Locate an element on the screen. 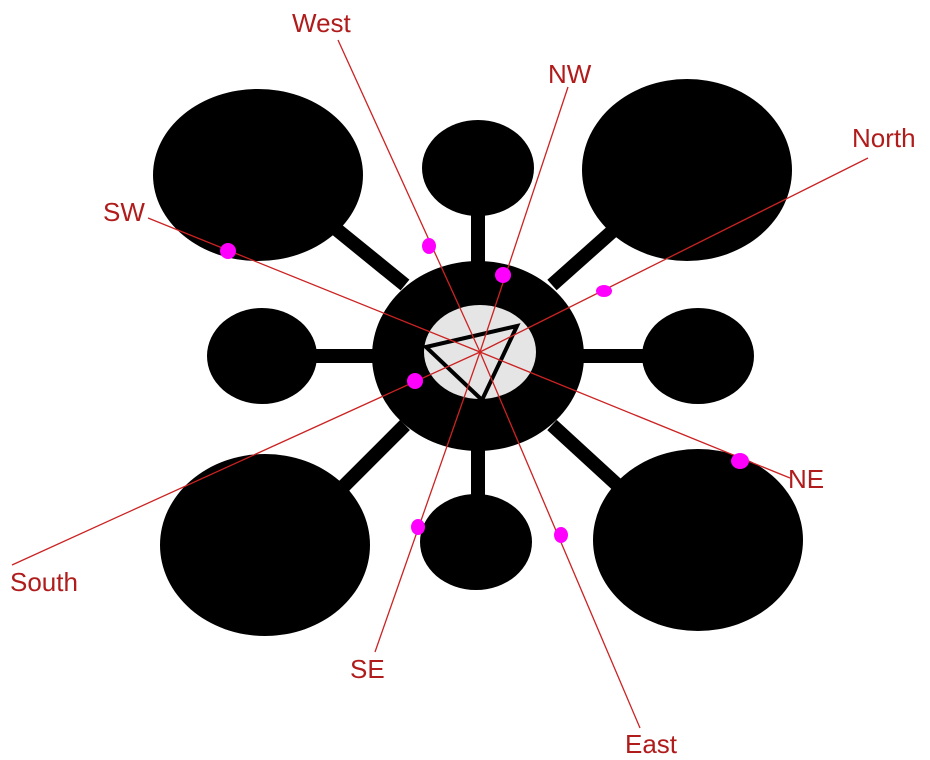 The height and width of the screenshot is (760, 930). blob-bottom is located at coordinates (476, 542).